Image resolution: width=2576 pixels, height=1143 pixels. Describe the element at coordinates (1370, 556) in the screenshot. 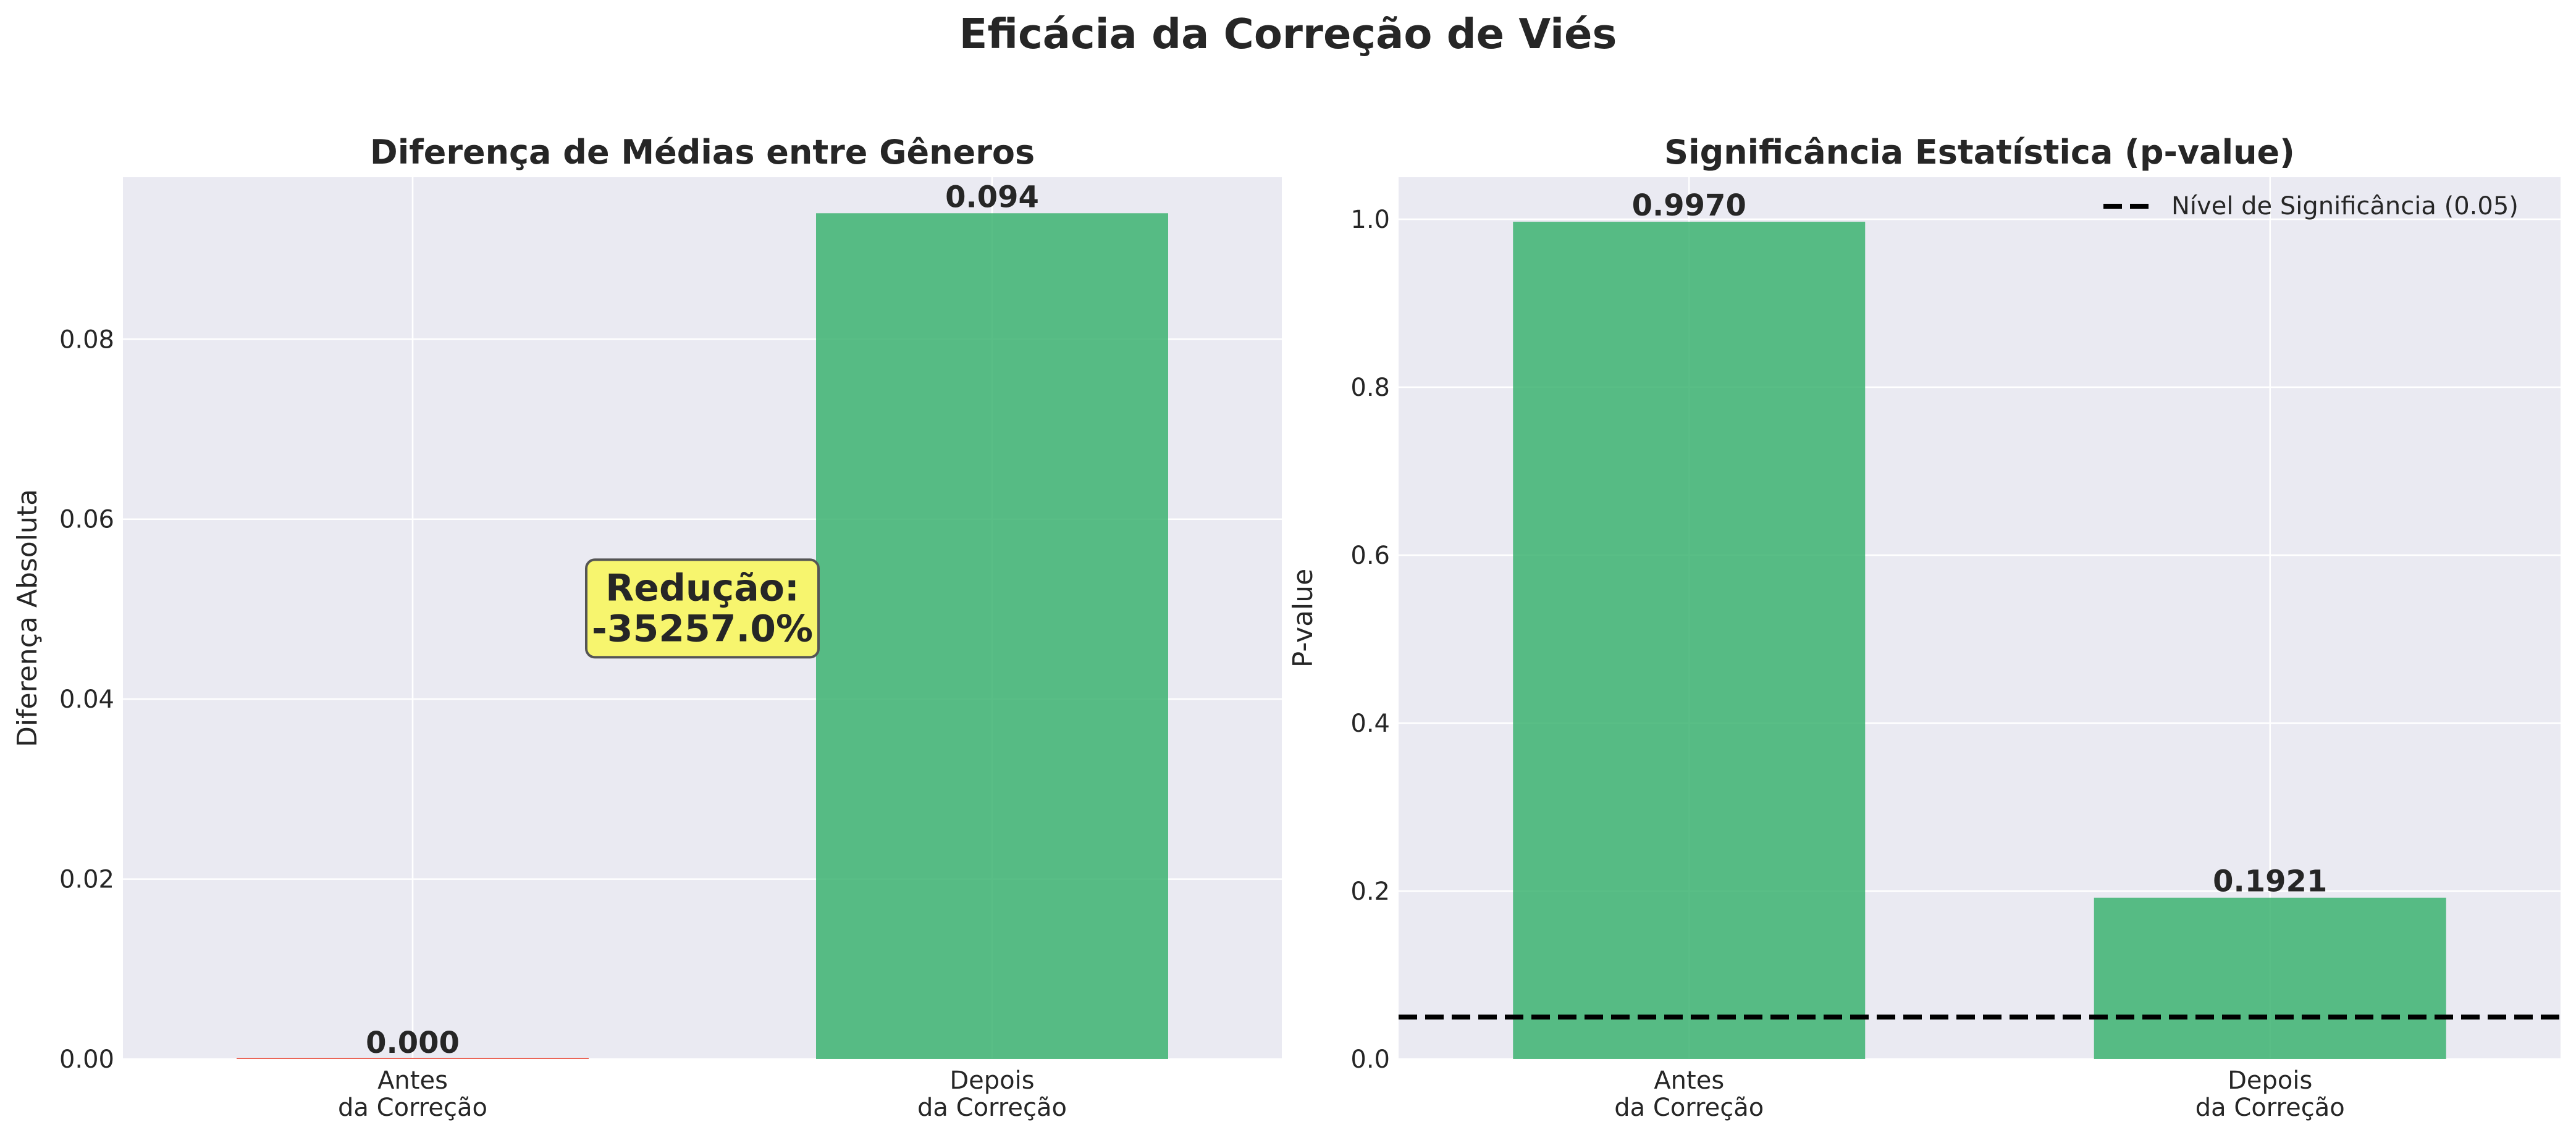

I see `y-tick-label: 0.6` at that location.